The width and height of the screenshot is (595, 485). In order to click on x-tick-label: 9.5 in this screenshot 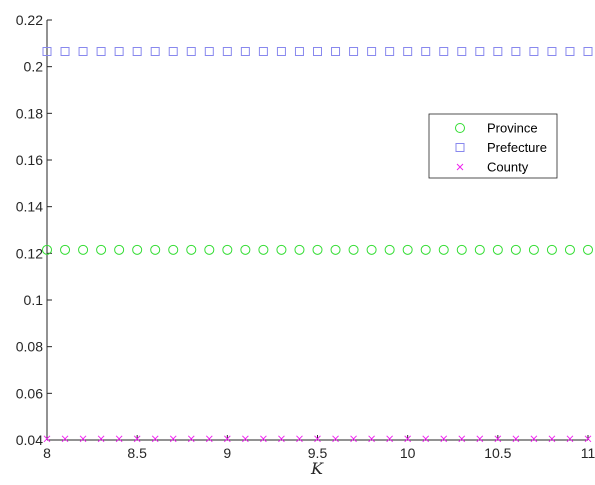, I will do `click(318, 453)`.